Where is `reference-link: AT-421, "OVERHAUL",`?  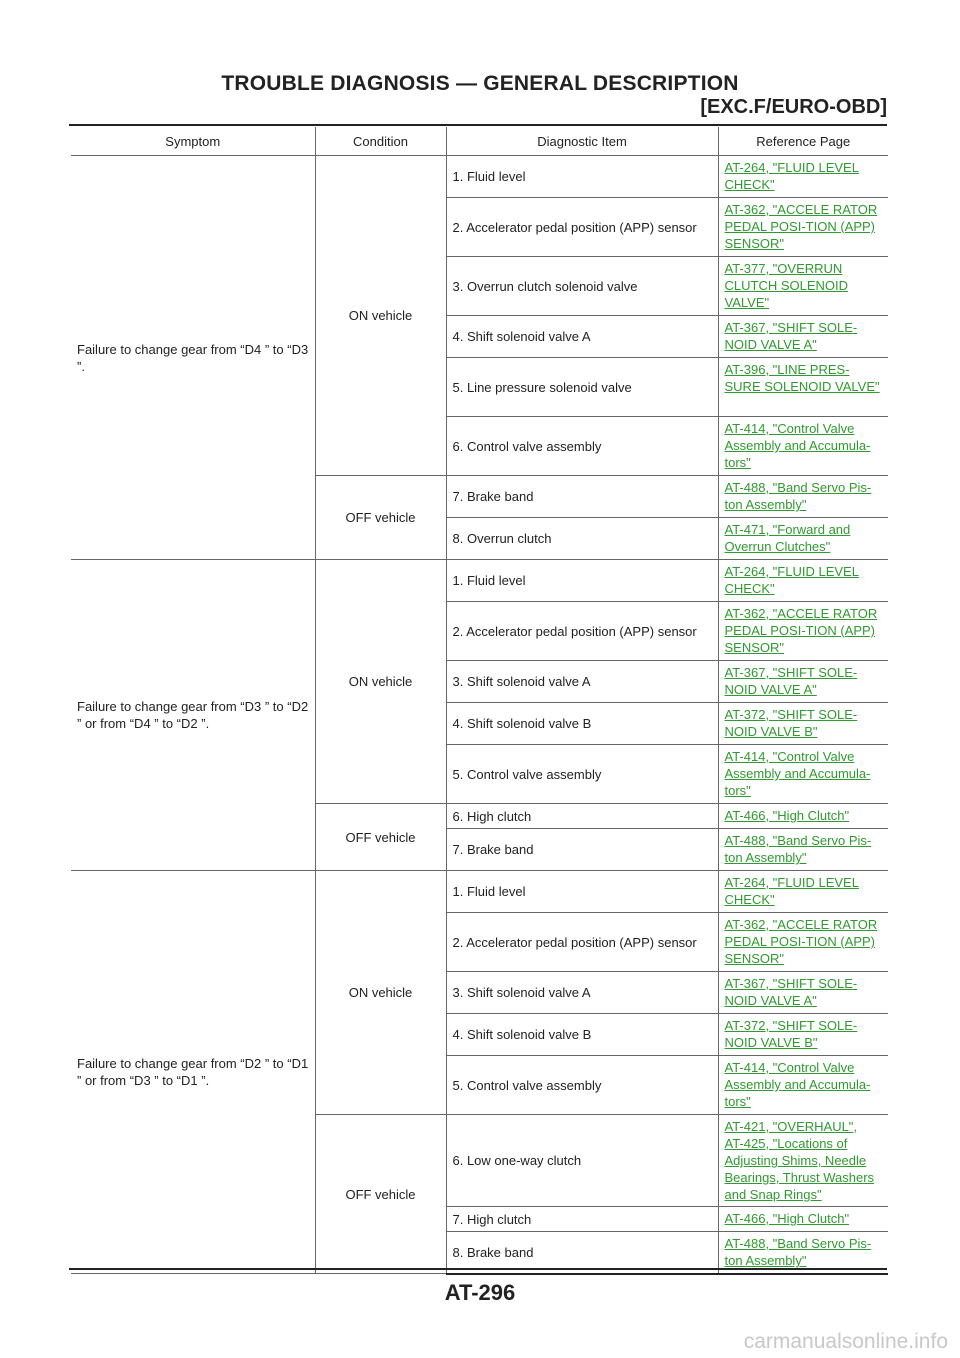
reference-link: AT-421, "OVERHAUL", is located at coordinates (791, 1126).